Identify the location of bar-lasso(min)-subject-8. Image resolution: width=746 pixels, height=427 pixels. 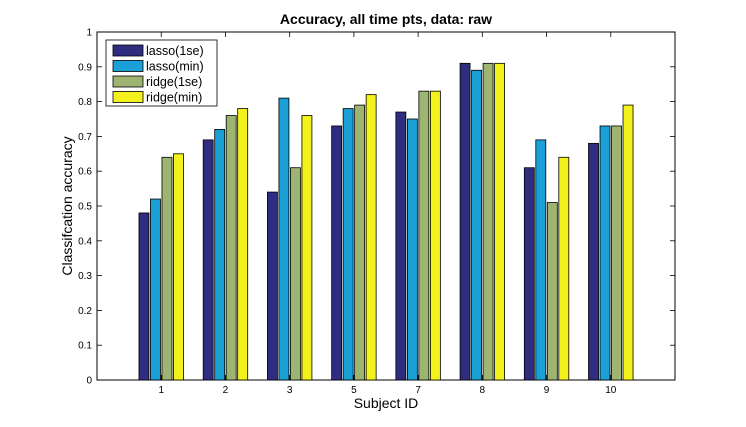
(476, 225).